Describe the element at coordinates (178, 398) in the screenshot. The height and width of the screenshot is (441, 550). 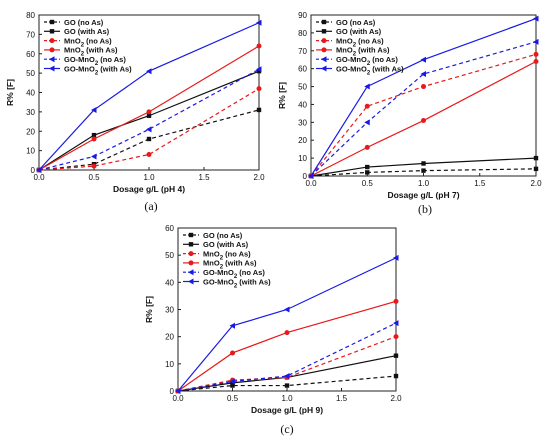
I see `x-tick-label: 0.0` at that location.